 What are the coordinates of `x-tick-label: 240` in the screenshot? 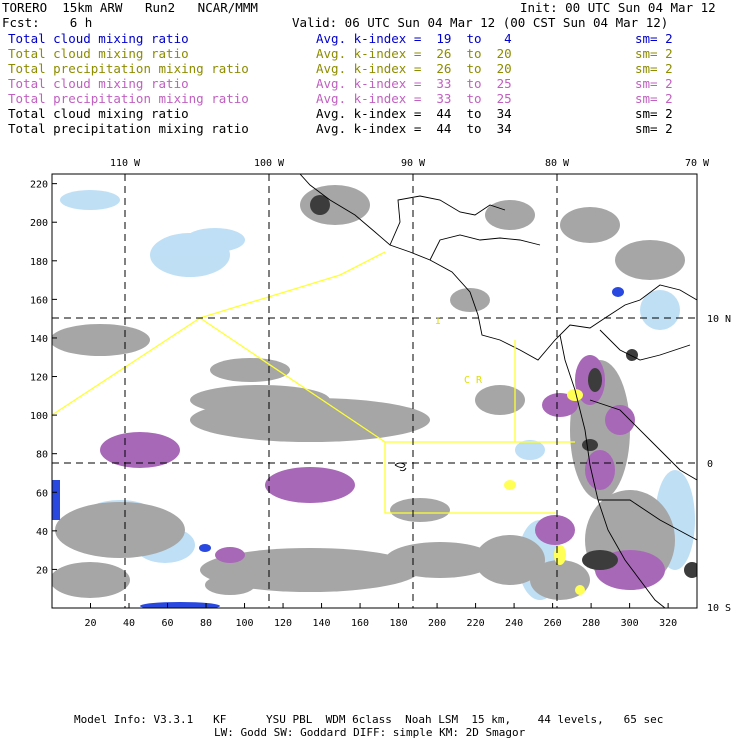 It's located at (514, 623).